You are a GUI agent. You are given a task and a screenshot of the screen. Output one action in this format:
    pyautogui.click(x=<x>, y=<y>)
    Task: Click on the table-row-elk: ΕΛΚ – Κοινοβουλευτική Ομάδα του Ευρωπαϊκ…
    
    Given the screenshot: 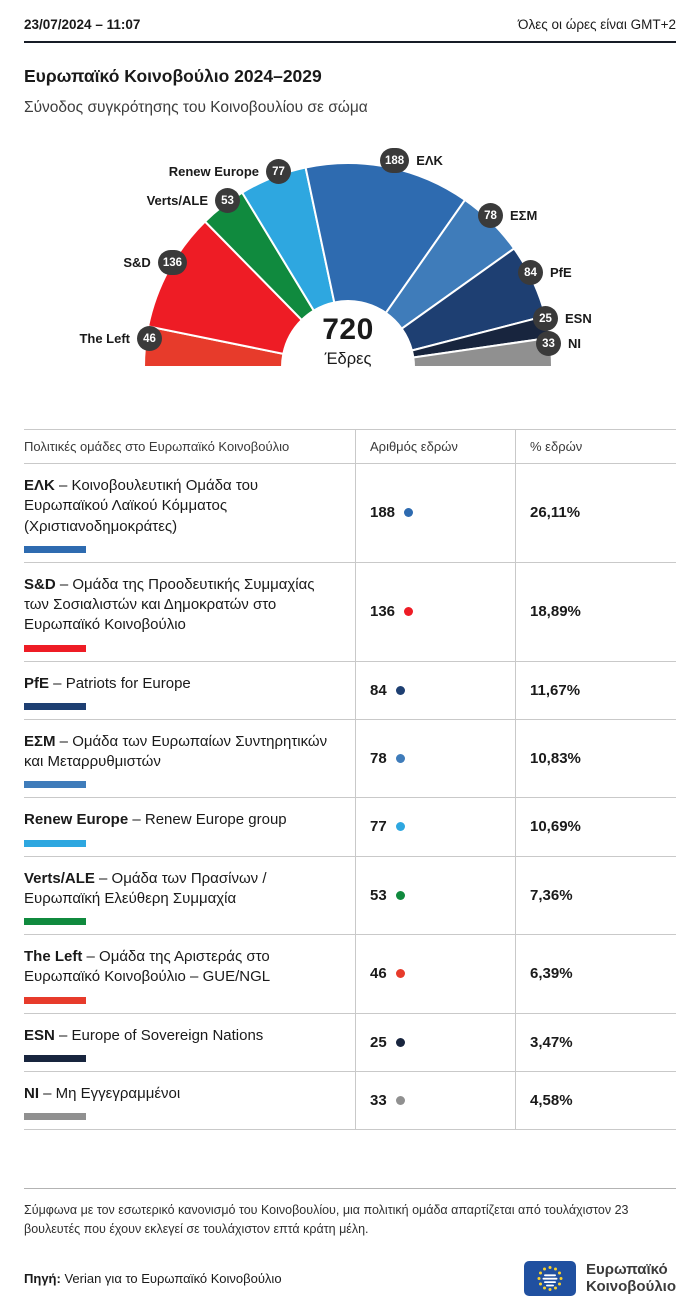 What is the action you would take?
    pyautogui.click(x=350, y=513)
    